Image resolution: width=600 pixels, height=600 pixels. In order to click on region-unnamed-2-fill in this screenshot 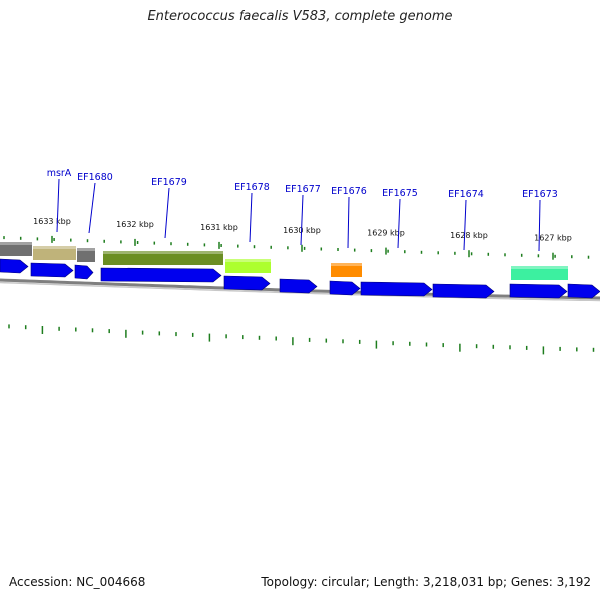, I will do `click(86, 255)`.